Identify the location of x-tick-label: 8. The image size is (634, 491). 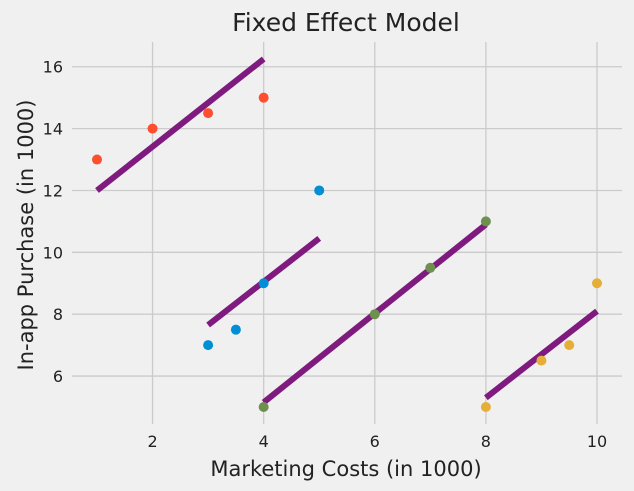
(486, 441).